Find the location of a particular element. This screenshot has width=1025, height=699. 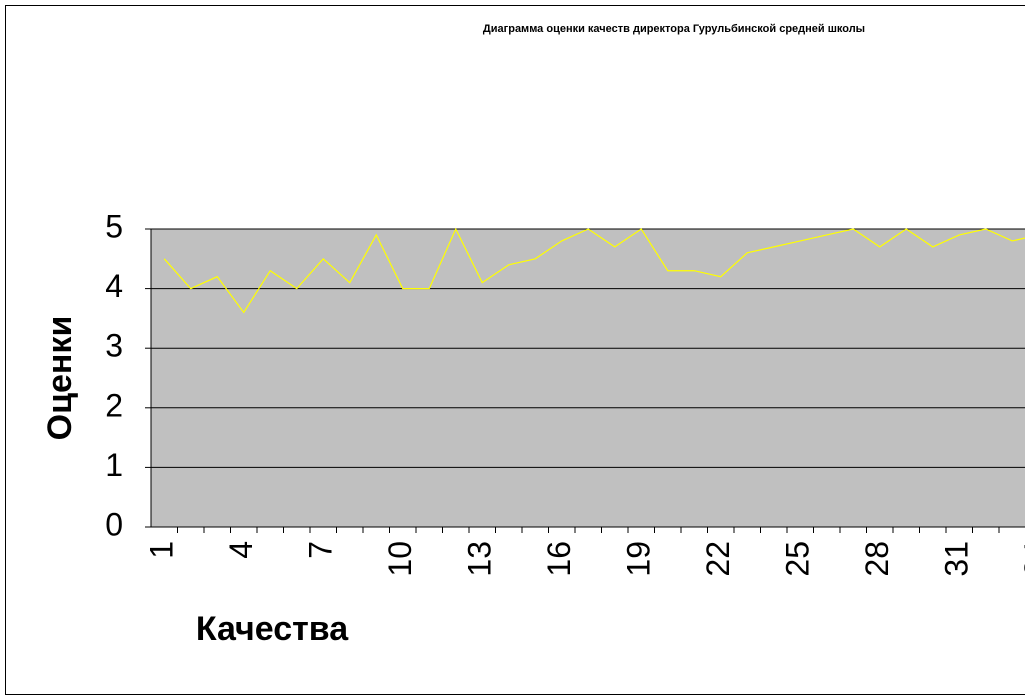

y-tick-label: 5 is located at coordinates (114, 226).